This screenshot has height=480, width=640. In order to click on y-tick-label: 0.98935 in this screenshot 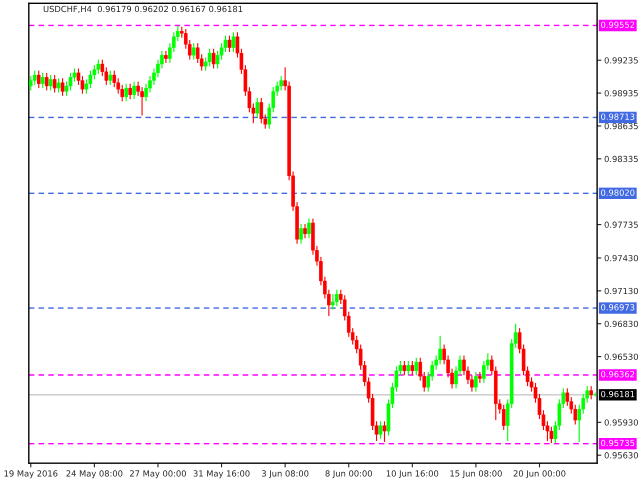, I will do `click(621, 93)`.